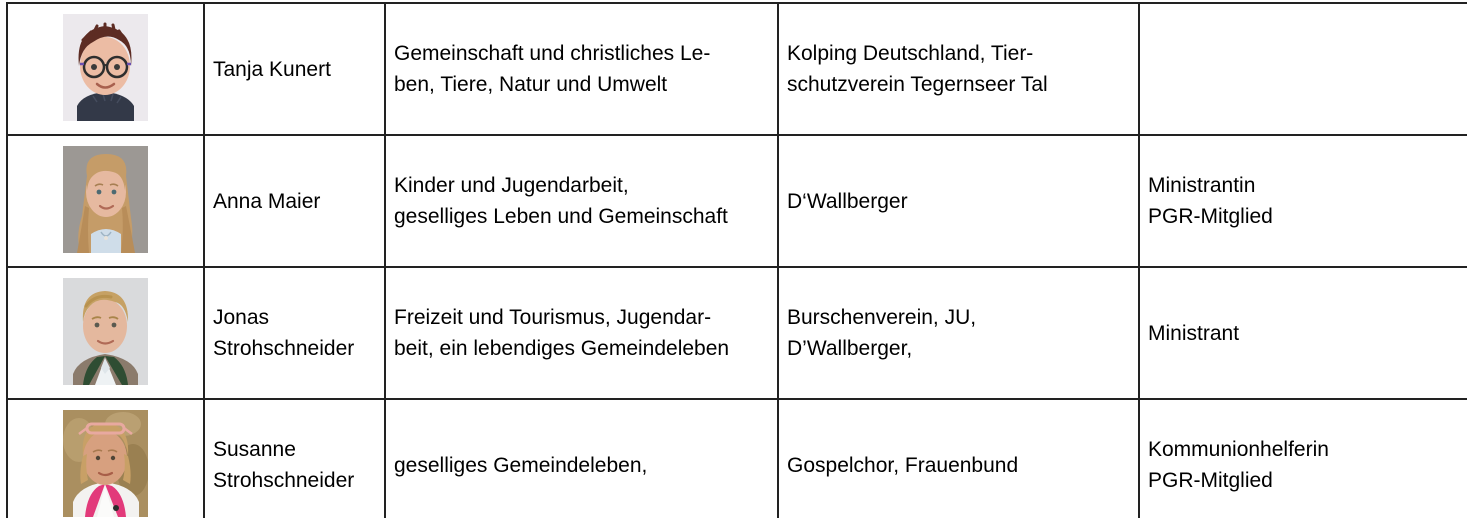  Describe the element at coordinates (267, 201) in the screenshot. I see `member-name: Anna Maier` at that location.